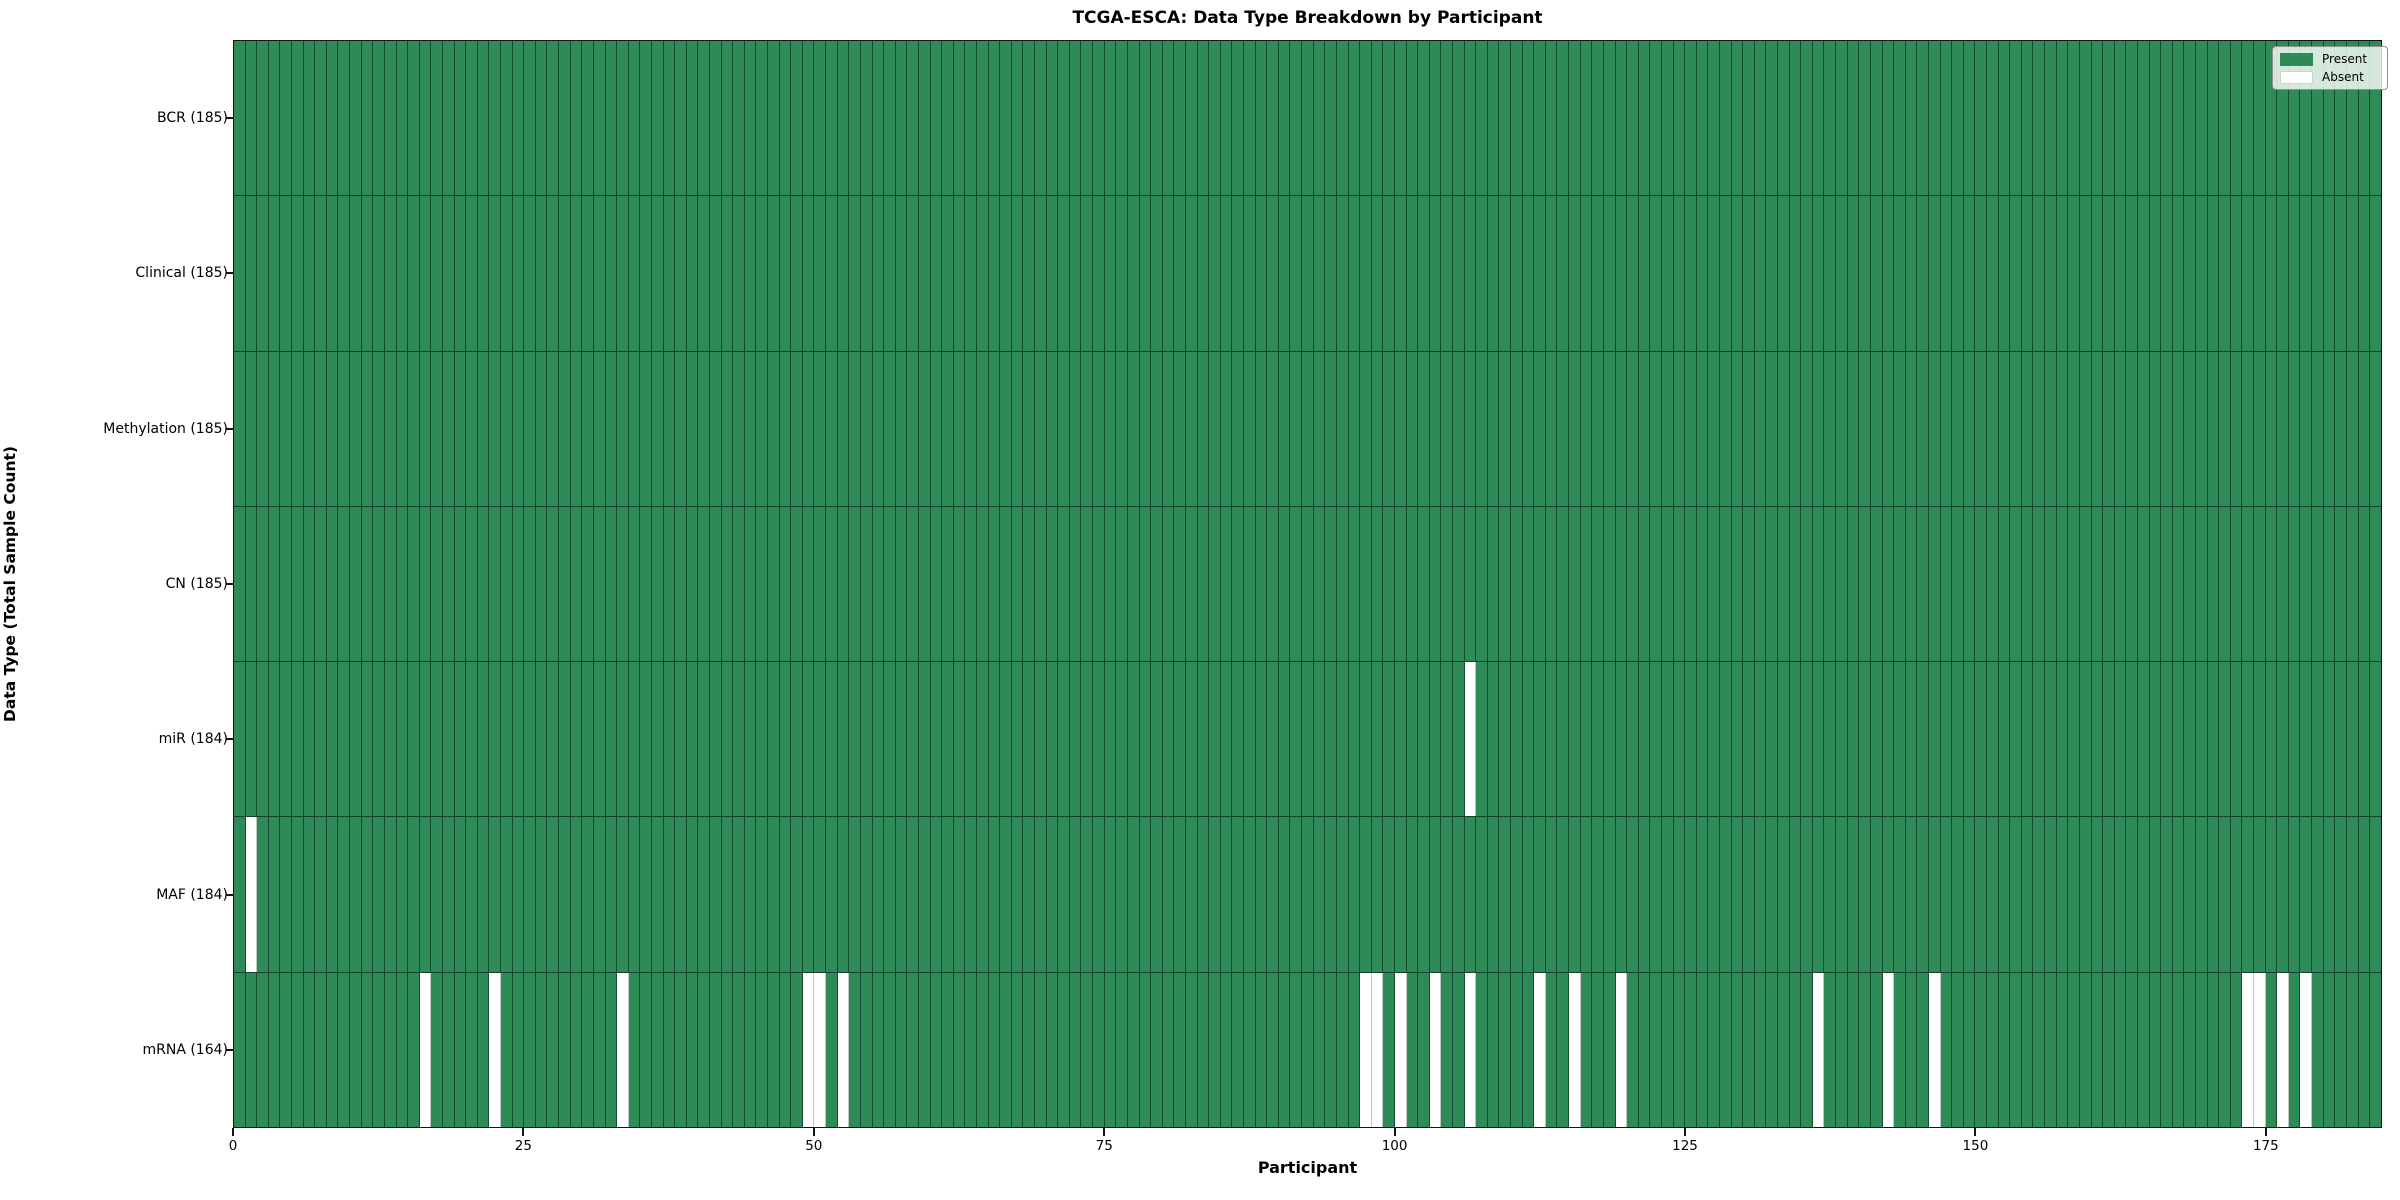  Describe the element at coordinates (229, 1050) in the screenshot. I see `y-tick-mark` at that location.